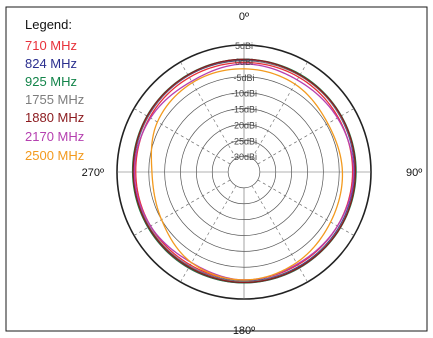  Describe the element at coordinates (414, 173) in the screenshot. I see `angle-label-90: 90º` at that location.